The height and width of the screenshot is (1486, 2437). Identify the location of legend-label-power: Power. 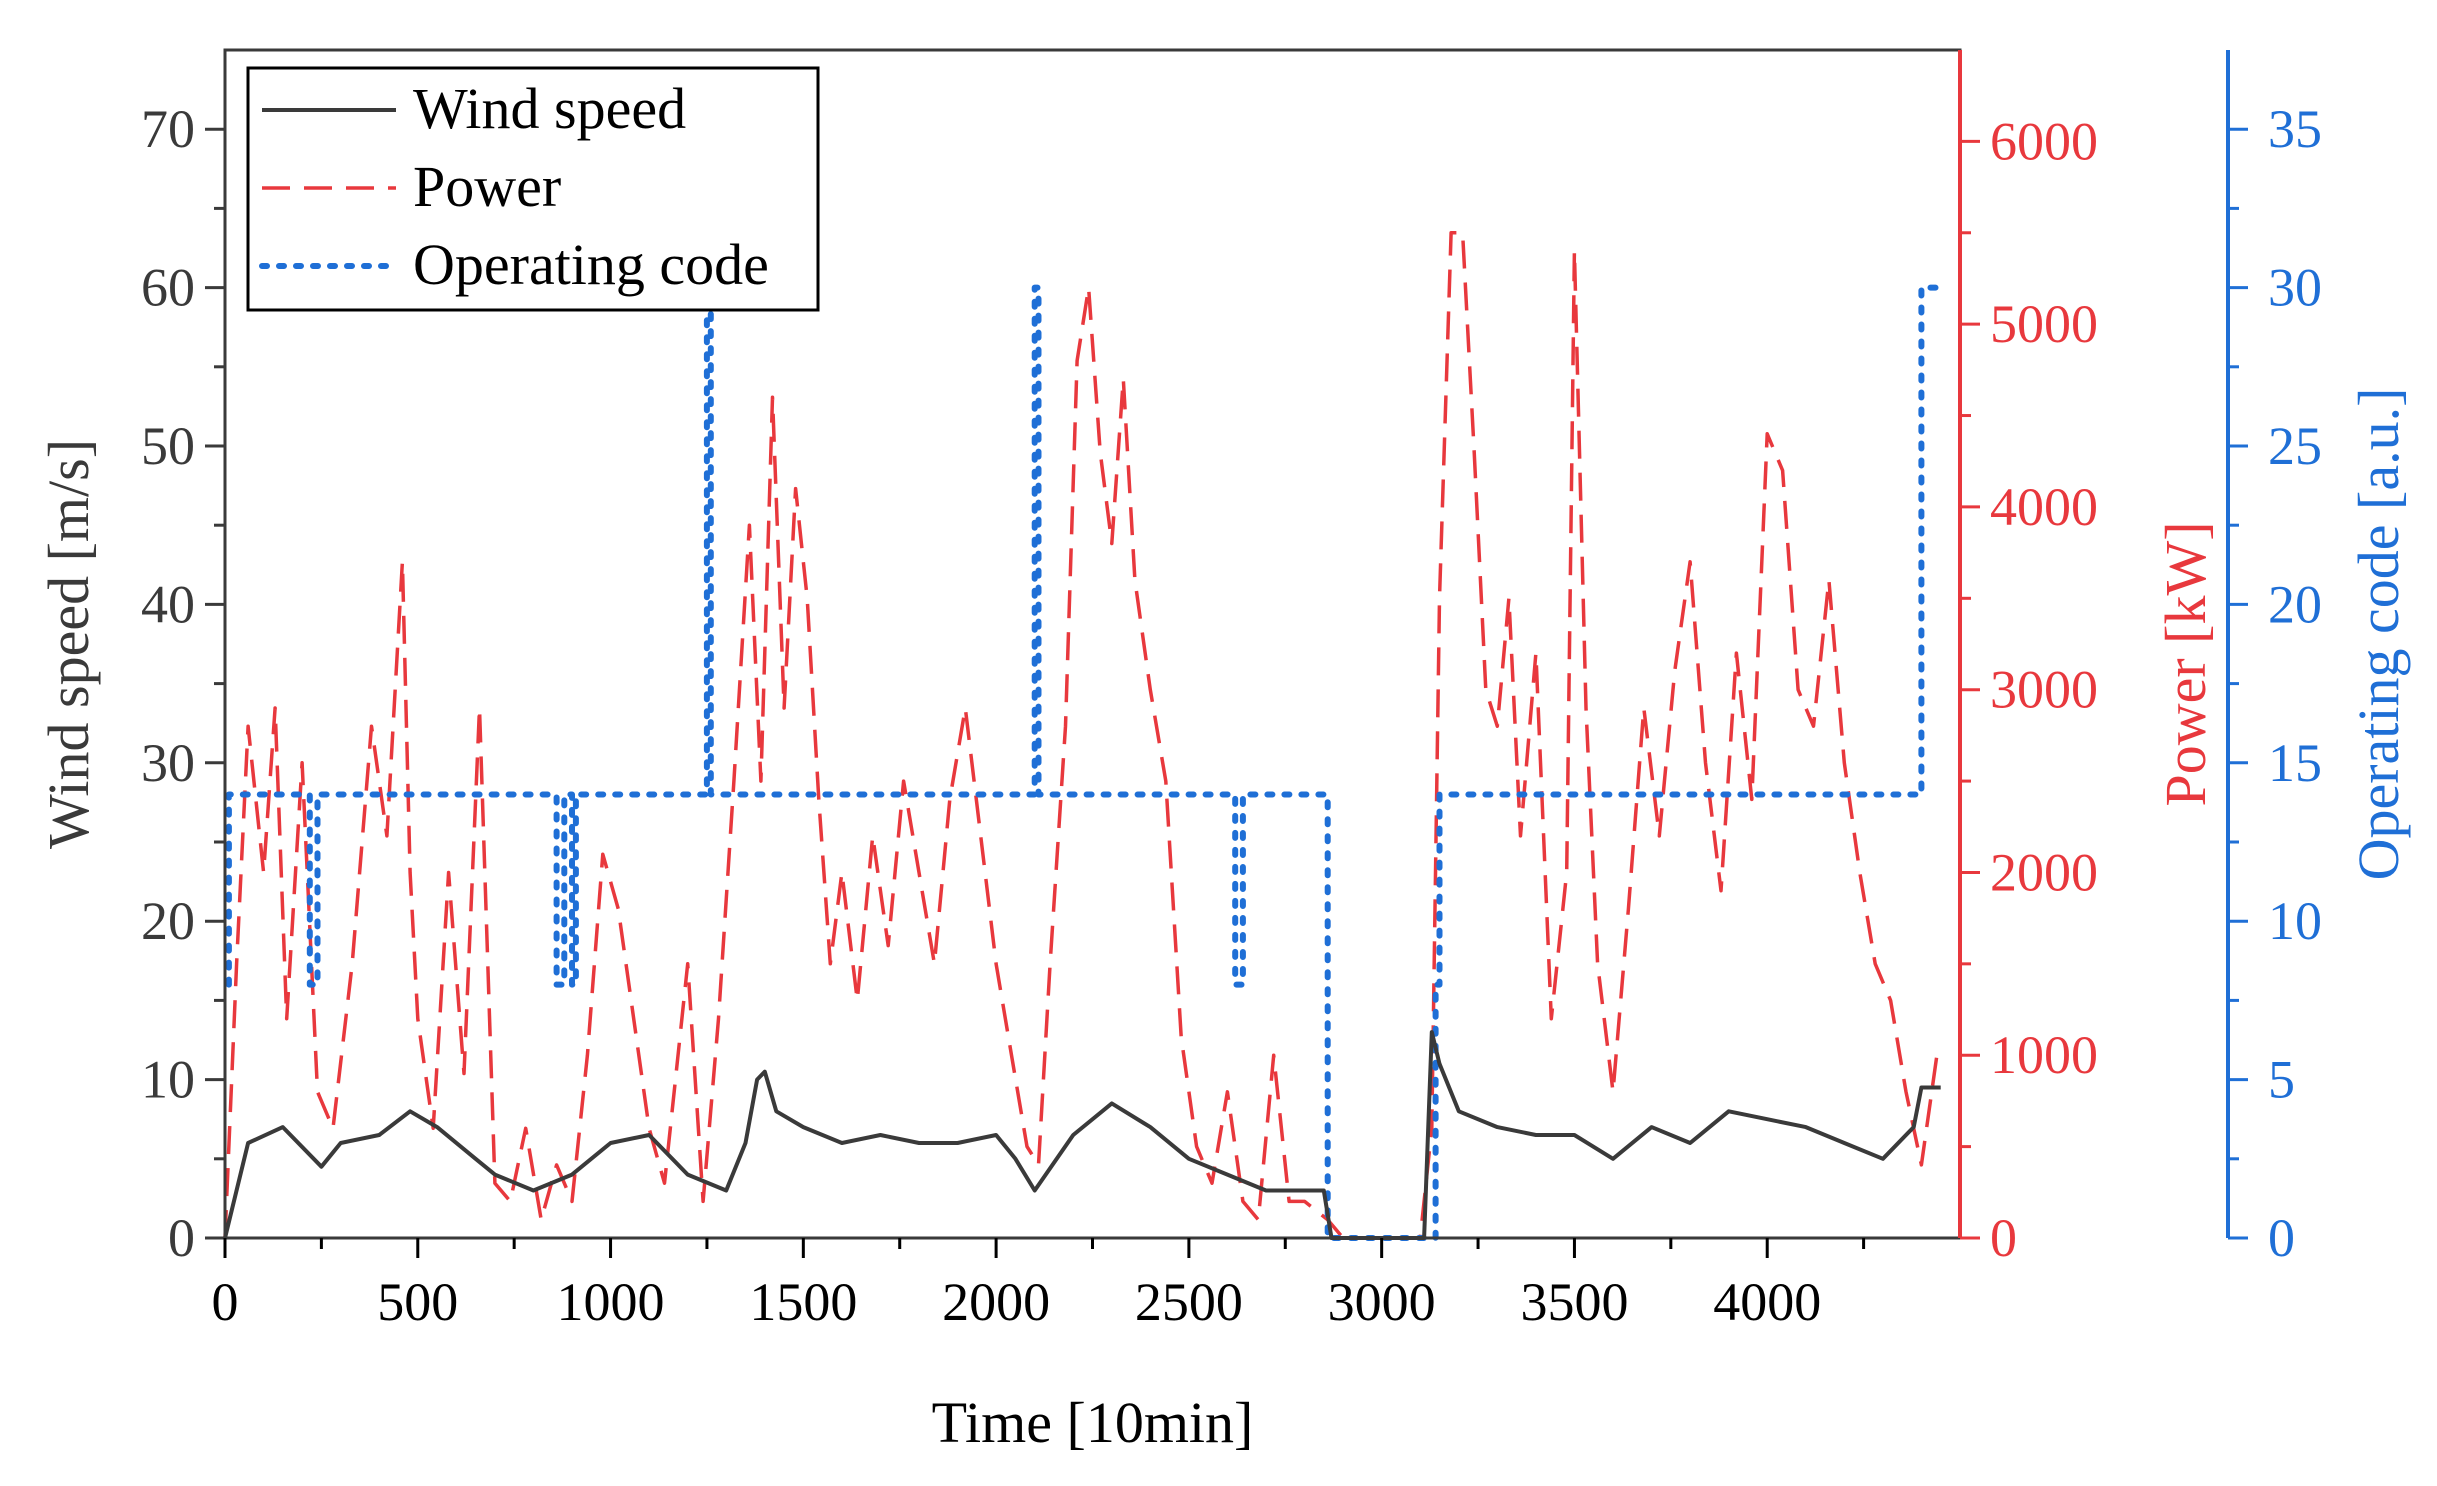
(487, 186).